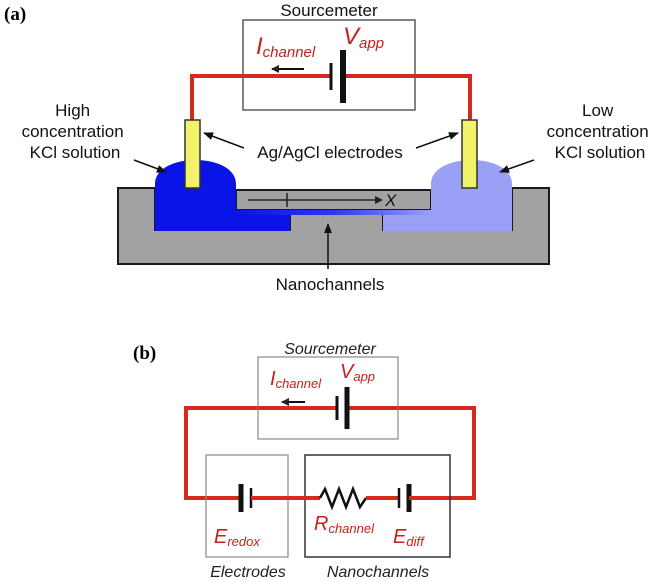  What do you see at coordinates (237, 537) in the screenshot?
I see `e-redox-label: Eredox` at bounding box center [237, 537].